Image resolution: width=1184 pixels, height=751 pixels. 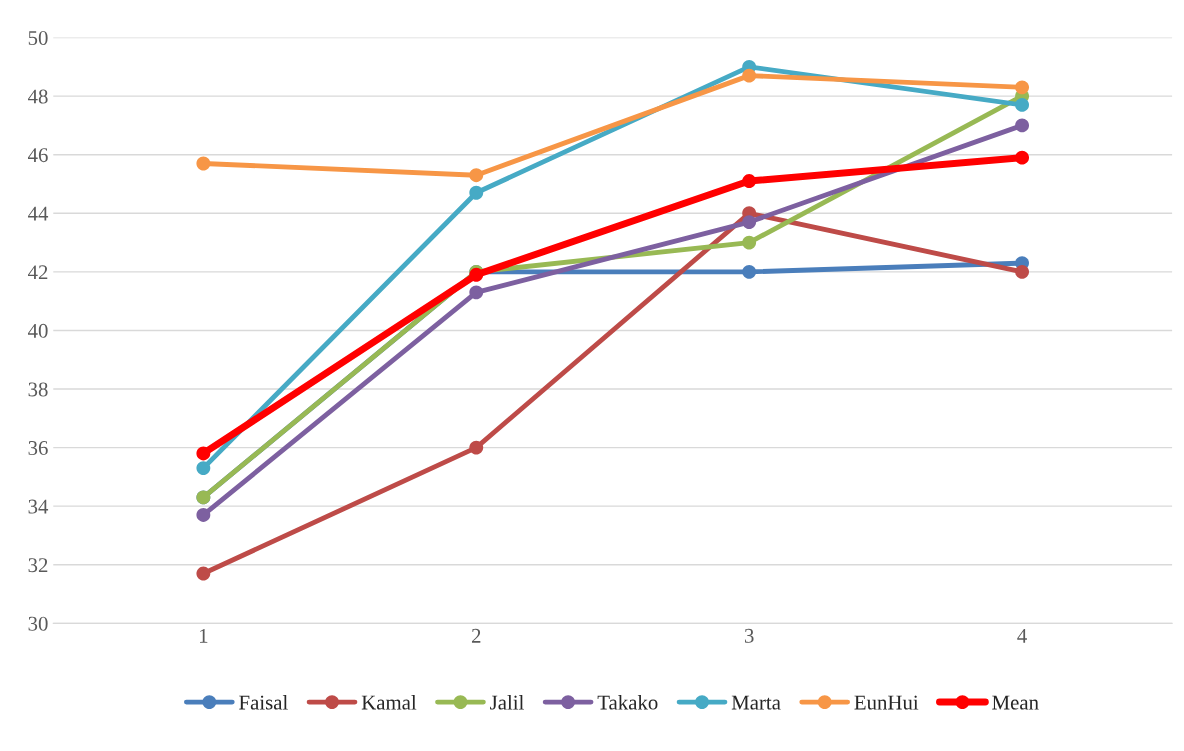 What do you see at coordinates (38, 623) in the screenshot?
I see `y-tick-label: 30` at bounding box center [38, 623].